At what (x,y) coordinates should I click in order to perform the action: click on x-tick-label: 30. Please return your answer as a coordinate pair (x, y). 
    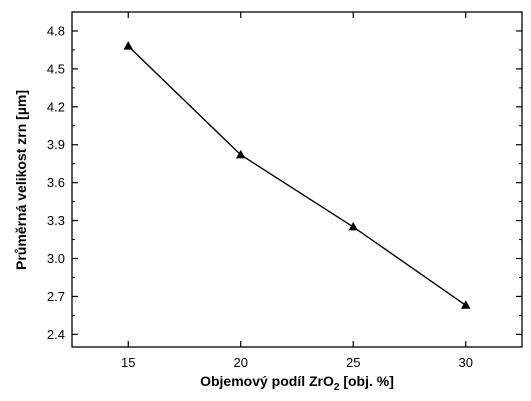
    Looking at the image, I should click on (466, 362).